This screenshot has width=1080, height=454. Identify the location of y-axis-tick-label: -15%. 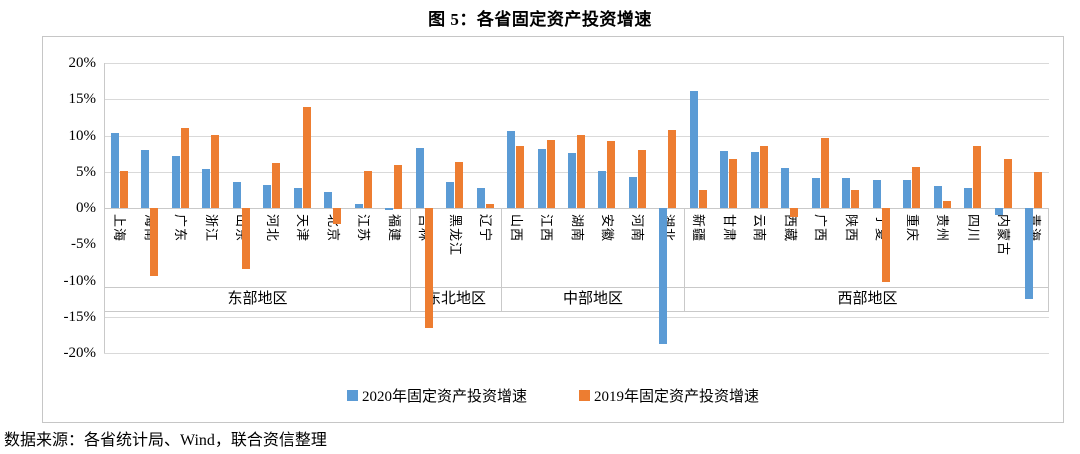
(80, 317).